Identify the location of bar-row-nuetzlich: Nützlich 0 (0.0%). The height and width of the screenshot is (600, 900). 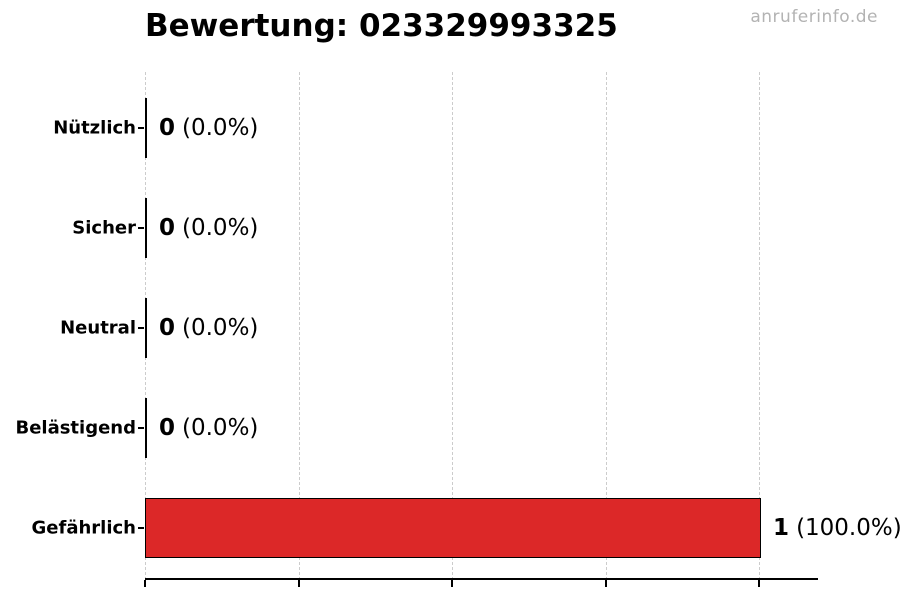
(435, 128).